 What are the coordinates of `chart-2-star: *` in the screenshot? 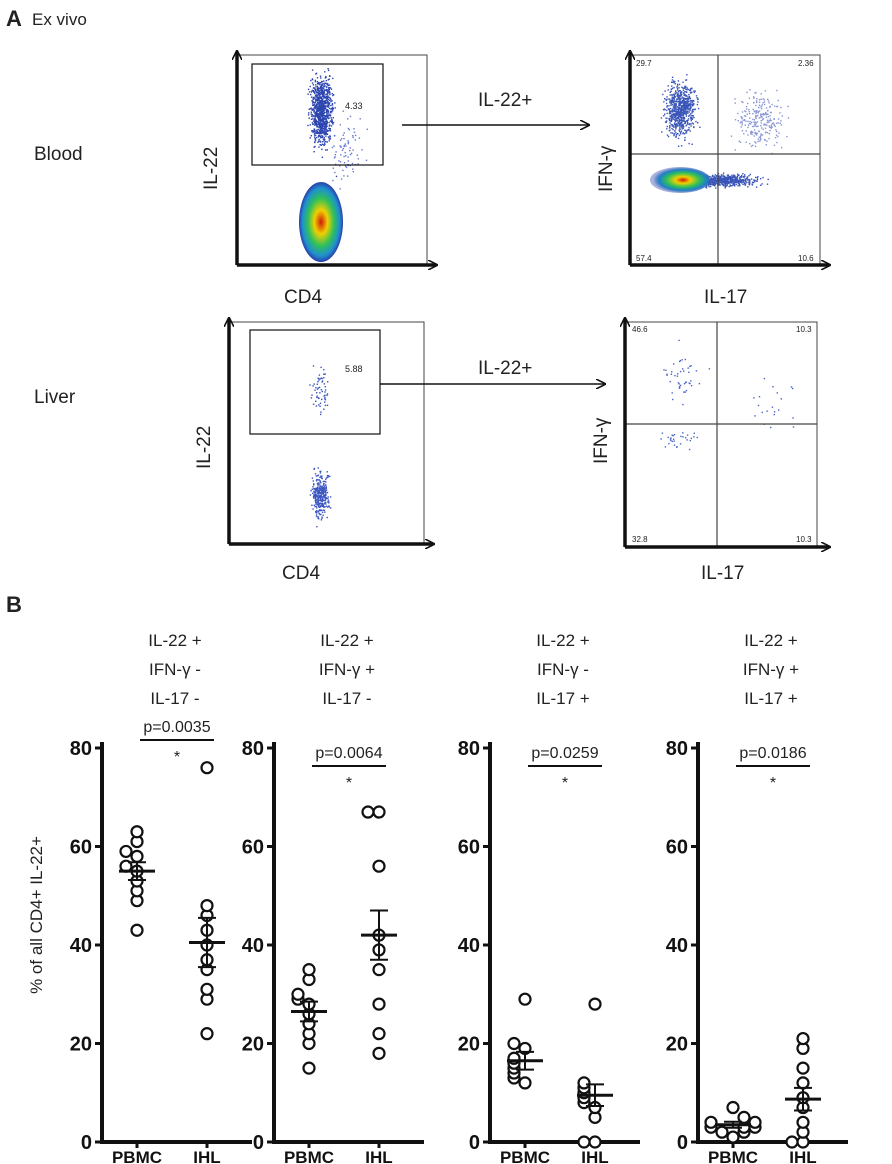 It's located at (349, 783).